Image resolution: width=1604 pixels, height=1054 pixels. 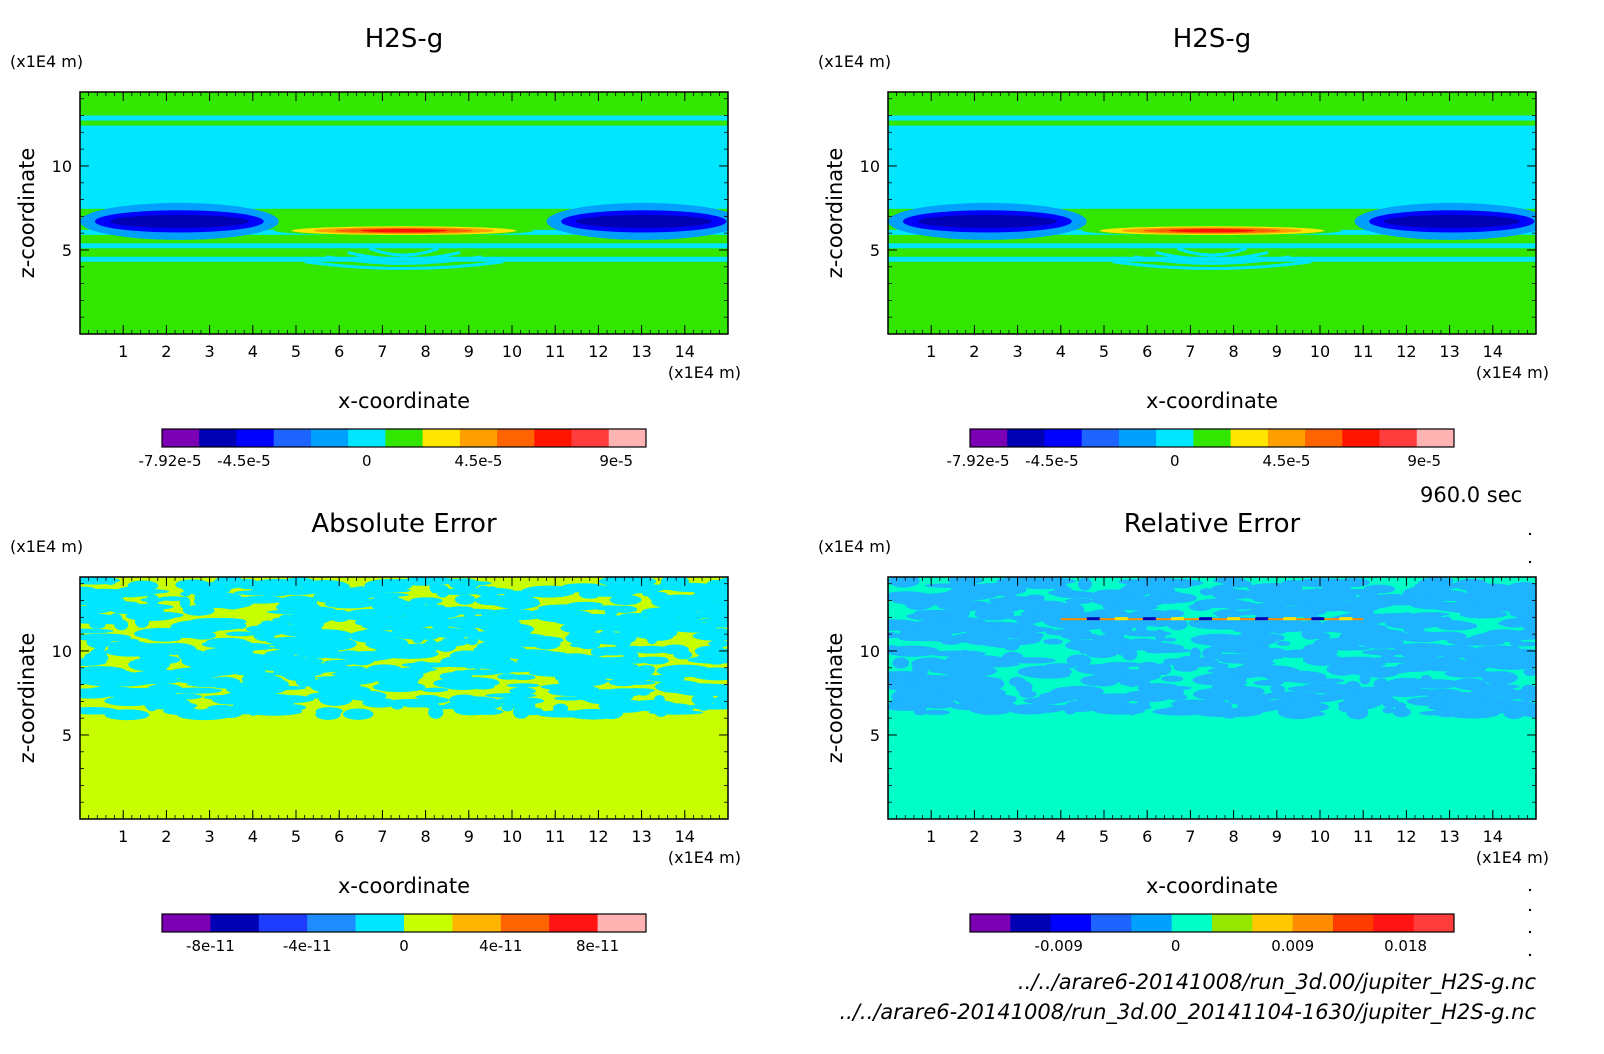 I want to click on x-tick-label: 7, so click(x=382, y=351).